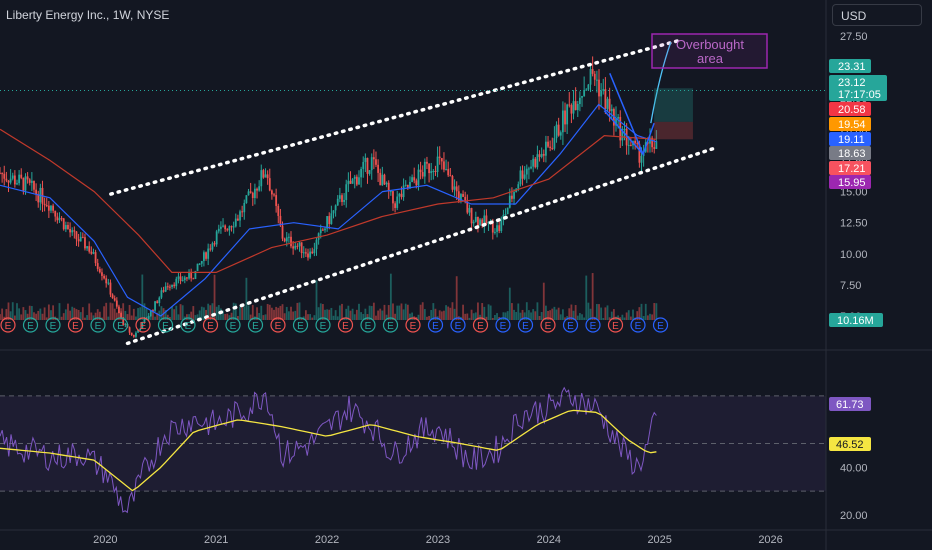  What do you see at coordinates (850, 404) in the screenshot?
I see `rsi-label-bg` at bounding box center [850, 404].